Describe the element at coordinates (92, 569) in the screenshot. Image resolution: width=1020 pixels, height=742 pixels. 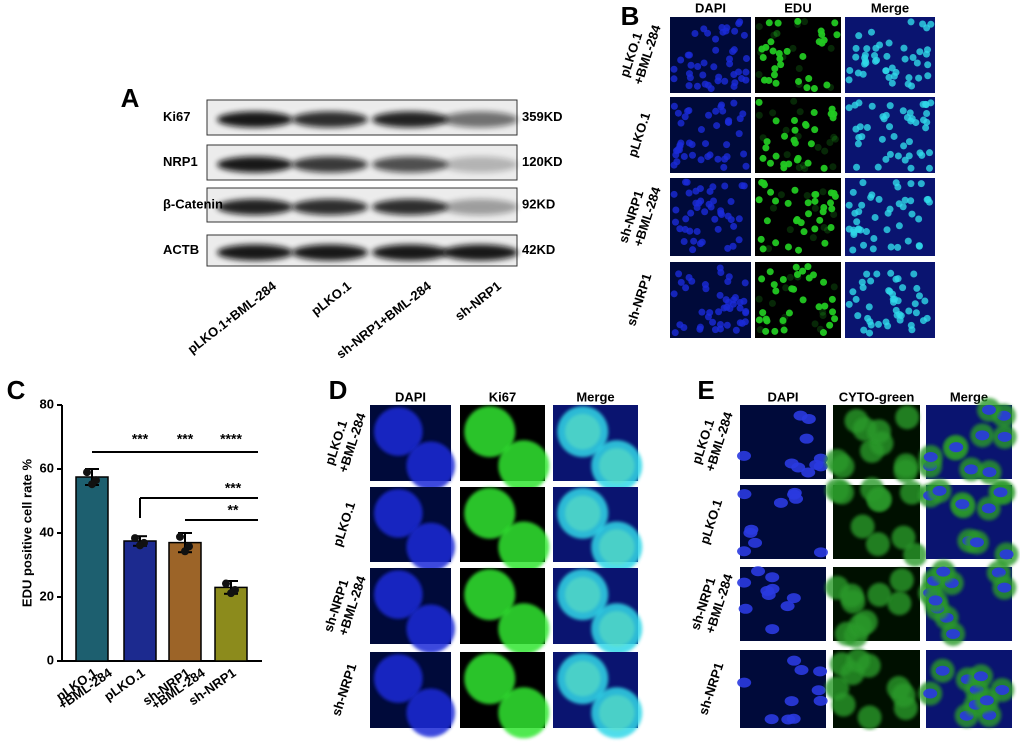
I see `bar` at that location.